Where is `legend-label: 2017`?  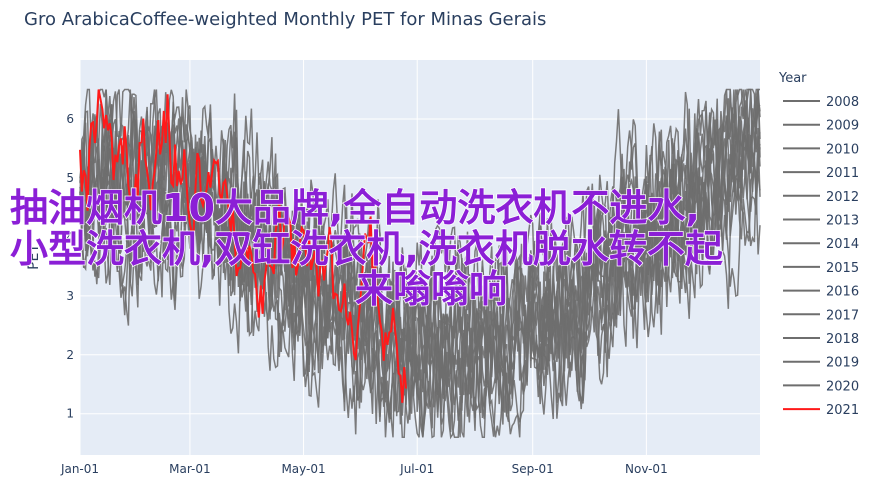 legend-label: 2017 is located at coordinates (842, 315).